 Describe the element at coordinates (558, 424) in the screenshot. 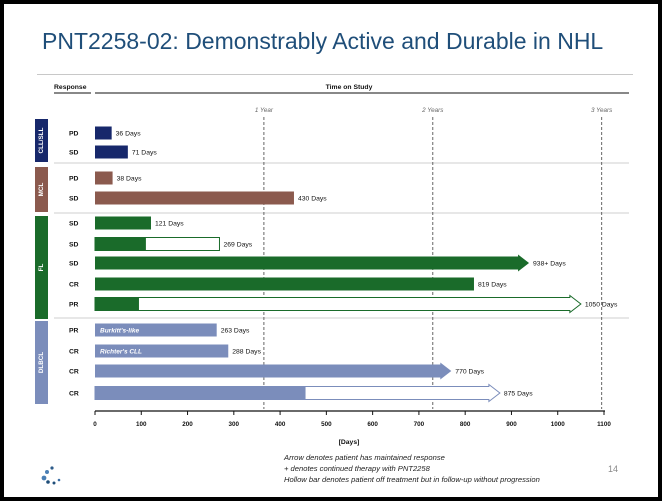

I see `x-tick-label: 1000` at that location.